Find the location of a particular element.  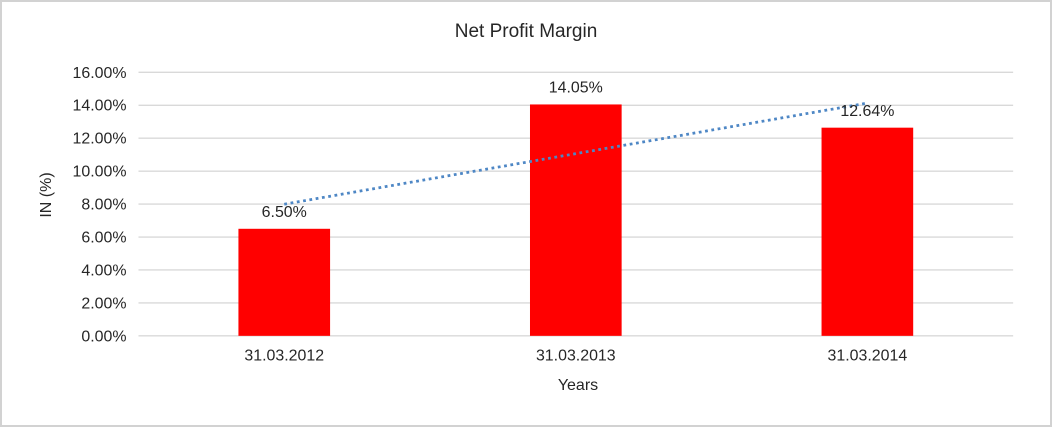

y-tick-label: 8.00% is located at coordinates (103, 205).